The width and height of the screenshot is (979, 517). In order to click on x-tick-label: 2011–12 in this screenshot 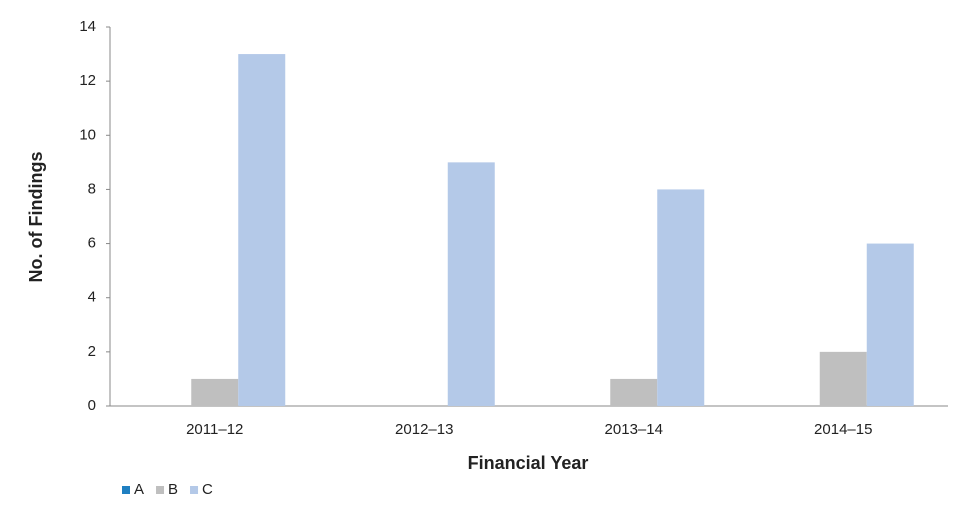, I will do `click(214, 429)`.